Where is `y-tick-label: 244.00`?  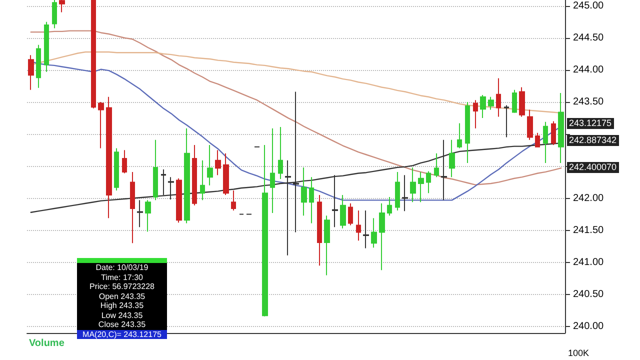 y-tick-label: 244.00 is located at coordinates (588, 70).